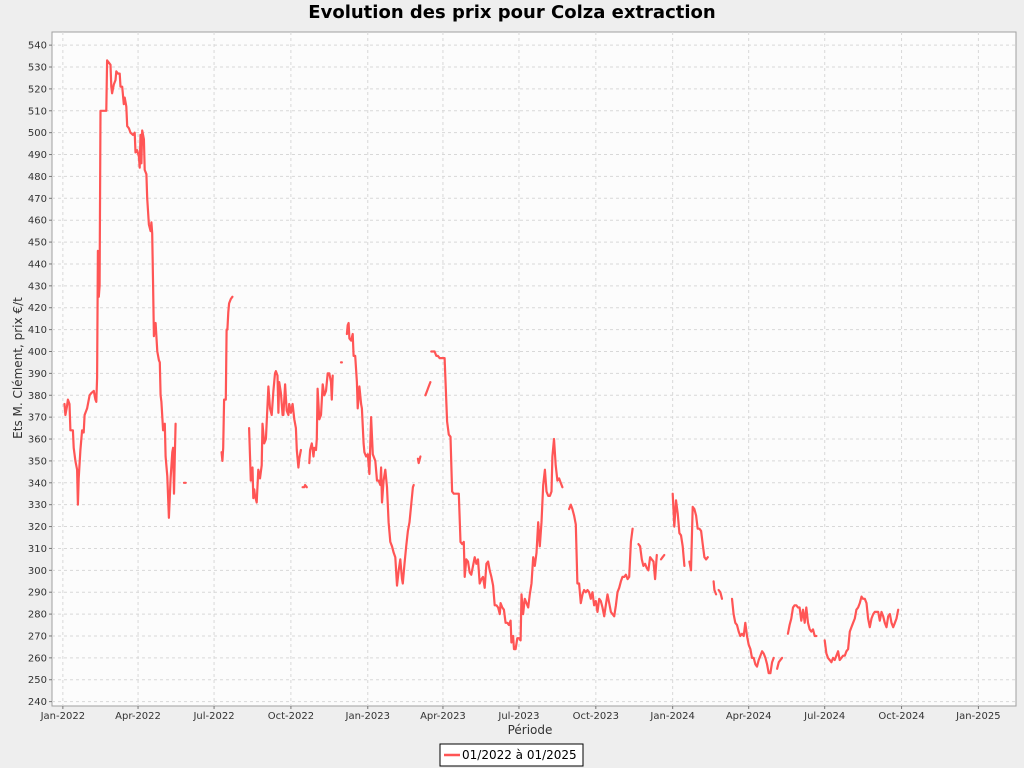  Describe the element at coordinates (62, 716) in the screenshot. I see `x-tick-label: Jan-2022` at that location.